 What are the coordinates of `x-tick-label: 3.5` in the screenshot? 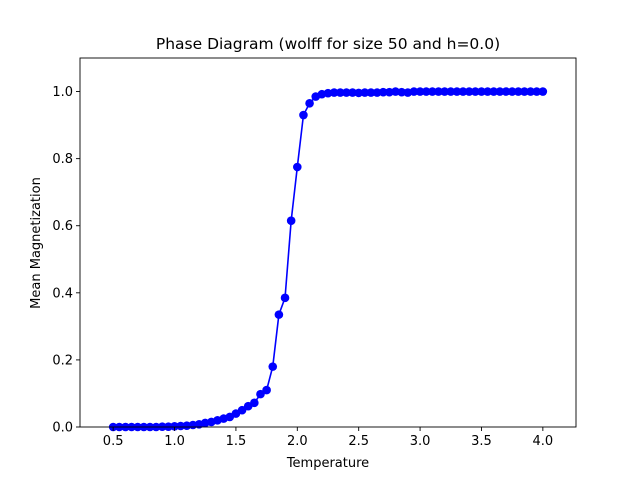 It's located at (481, 441).